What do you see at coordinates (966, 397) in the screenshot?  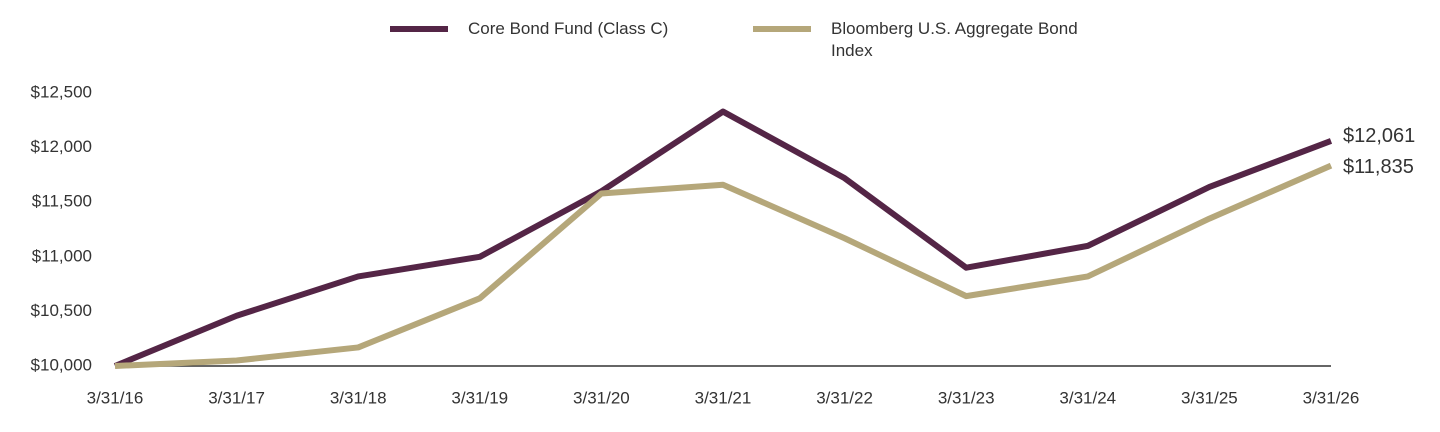 I see `x-tick-label: 3/31/23` at bounding box center [966, 397].